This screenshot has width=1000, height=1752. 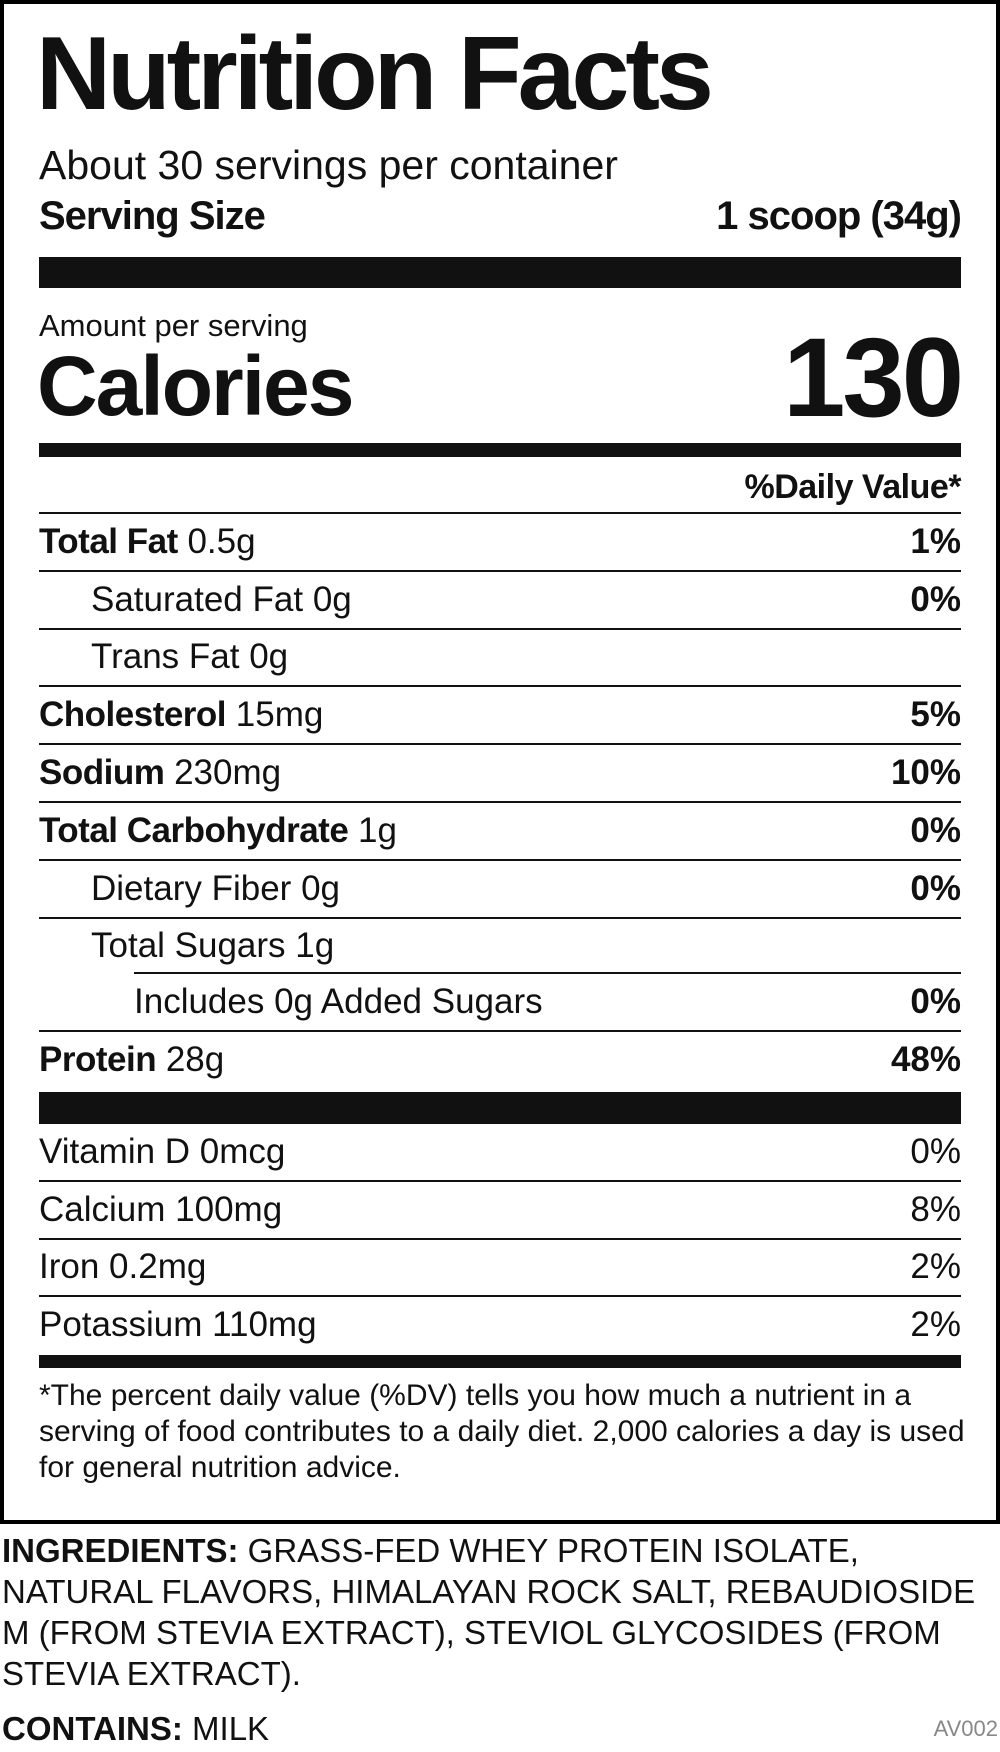 I want to click on vitamin-row: Calcium 100mg 8%, so click(x=500, y=1211).